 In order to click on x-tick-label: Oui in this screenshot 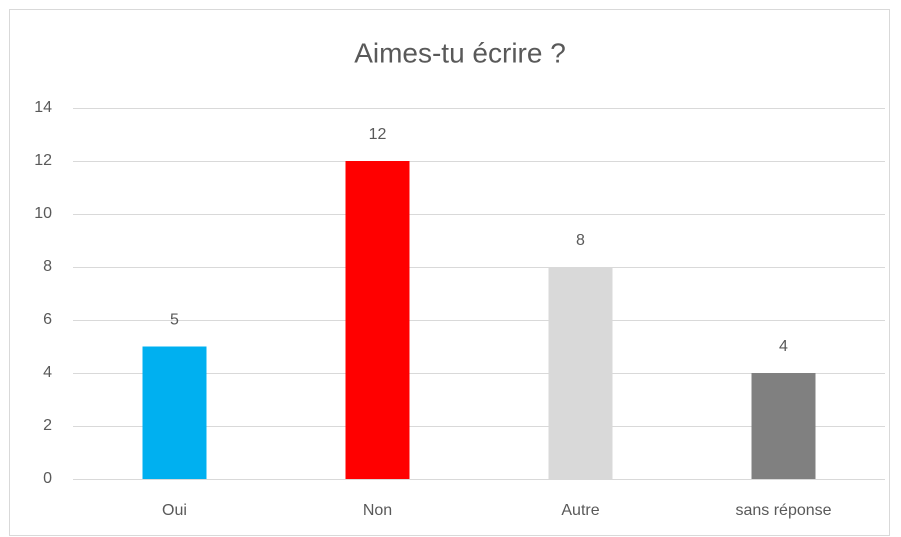, I will do `click(174, 510)`.